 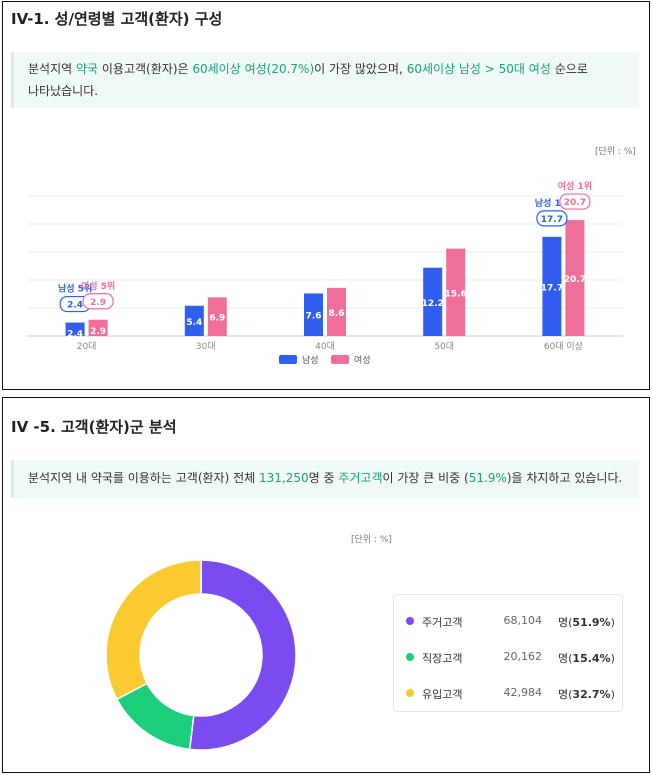 I want to click on legend-percent: 명(51.9%), so click(x=586, y=622).